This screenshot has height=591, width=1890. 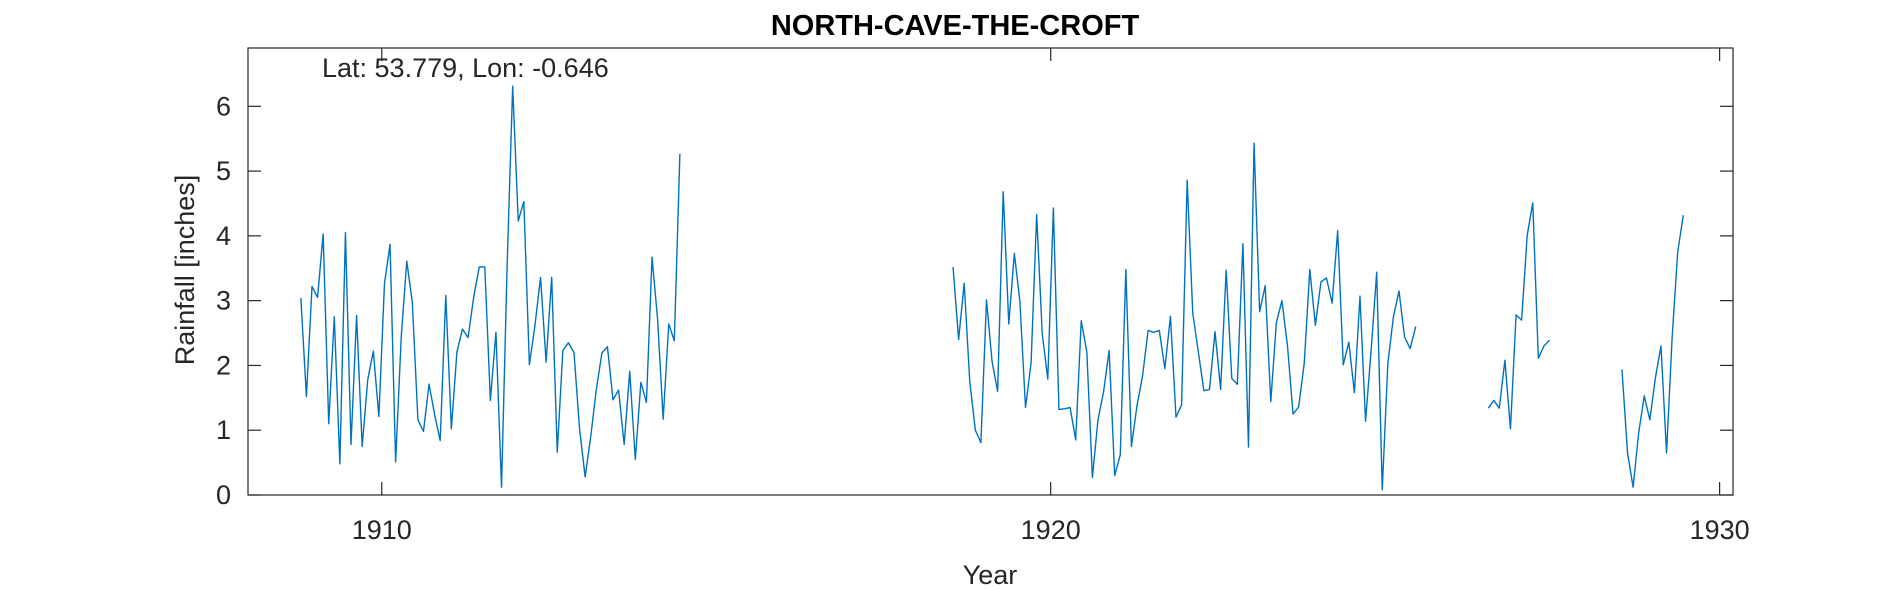 What do you see at coordinates (990, 575) in the screenshot?
I see `x-axis-label: Year` at bounding box center [990, 575].